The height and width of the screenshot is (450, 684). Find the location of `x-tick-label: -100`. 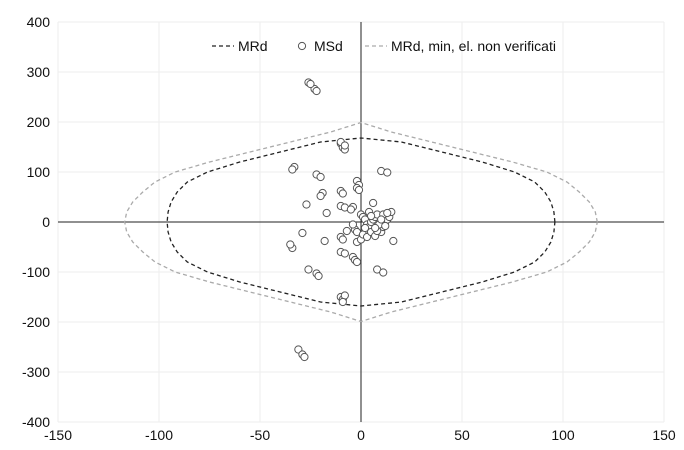

x-tick-label: -100 is located at coordinates (159, 435).